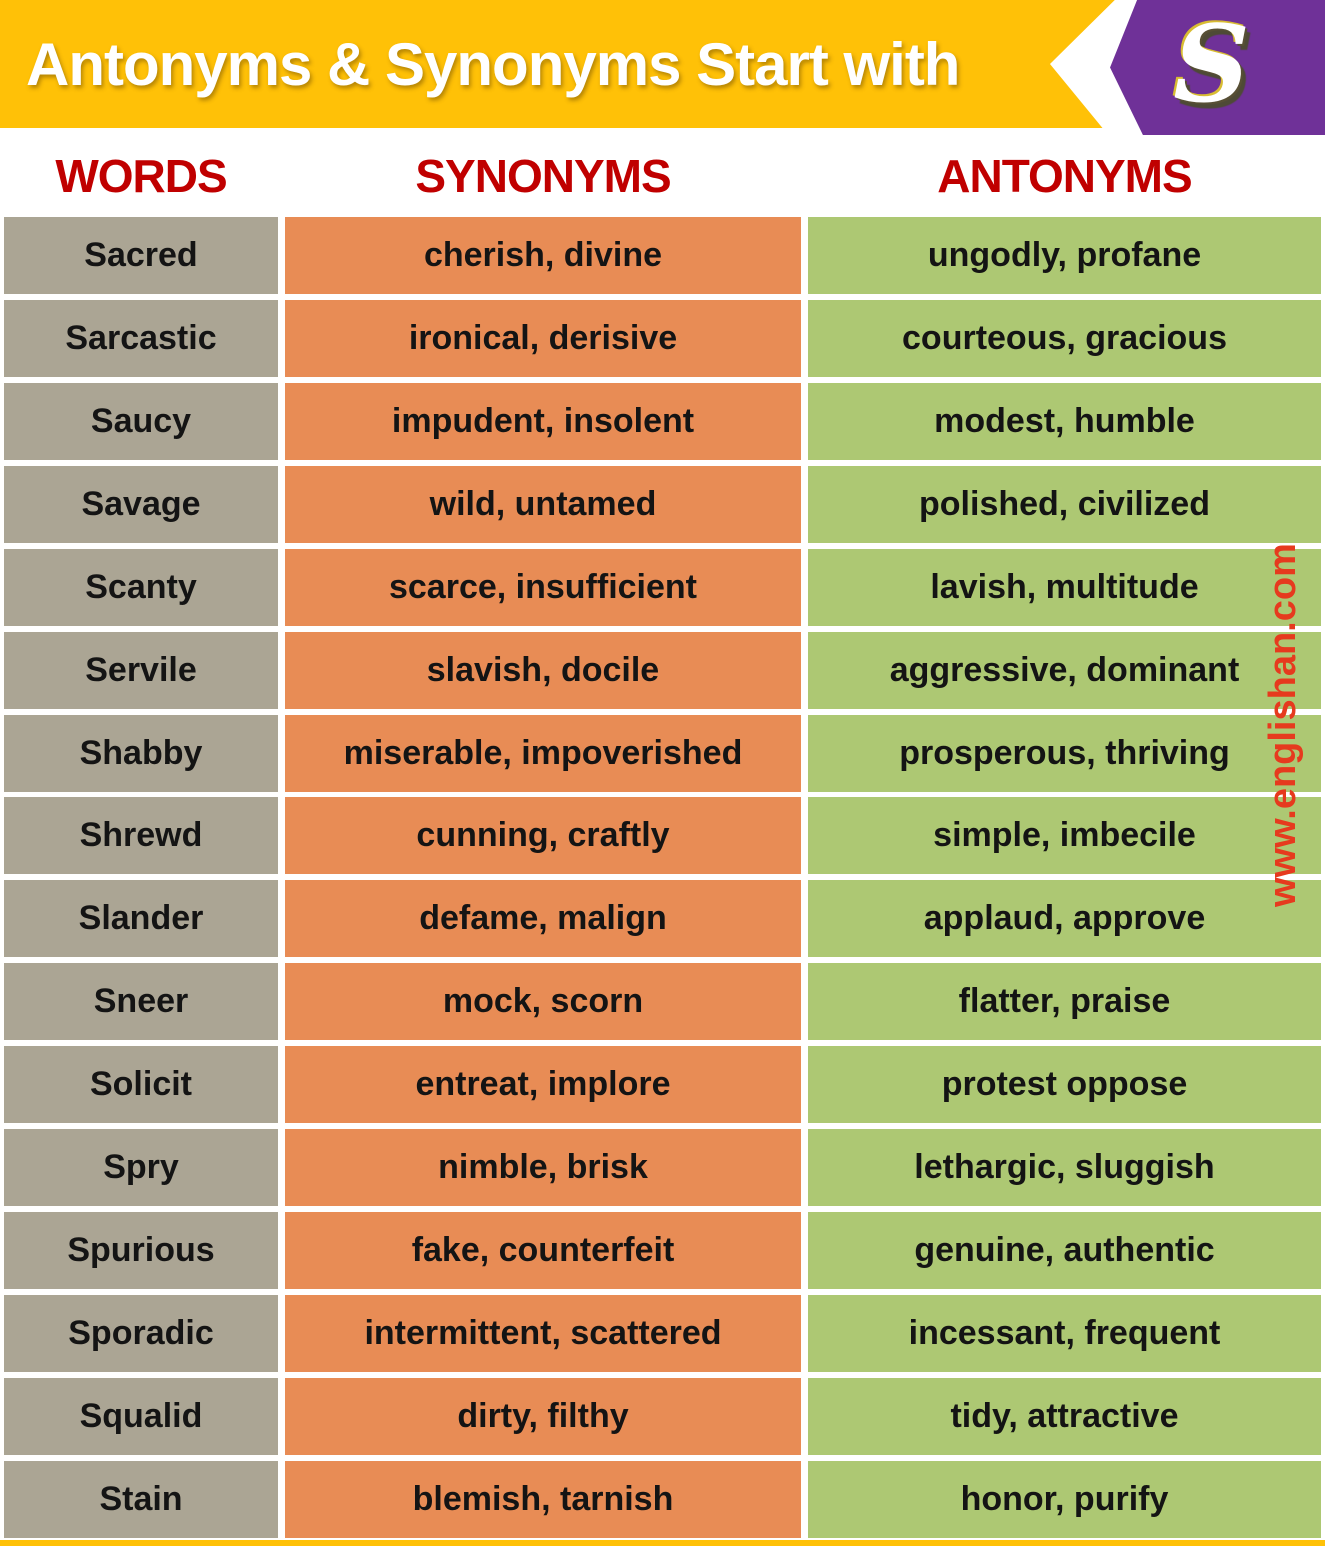 This screenshot has width=1325, height=1546. I want to click on antonyms-cell: honor, purify, so click(1064, 1499).